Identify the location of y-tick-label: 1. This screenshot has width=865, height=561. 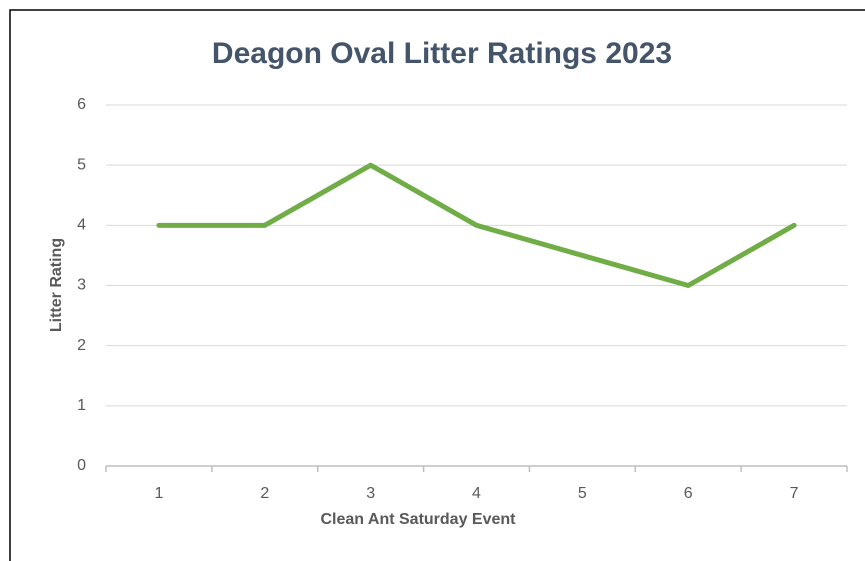
(81, 405).